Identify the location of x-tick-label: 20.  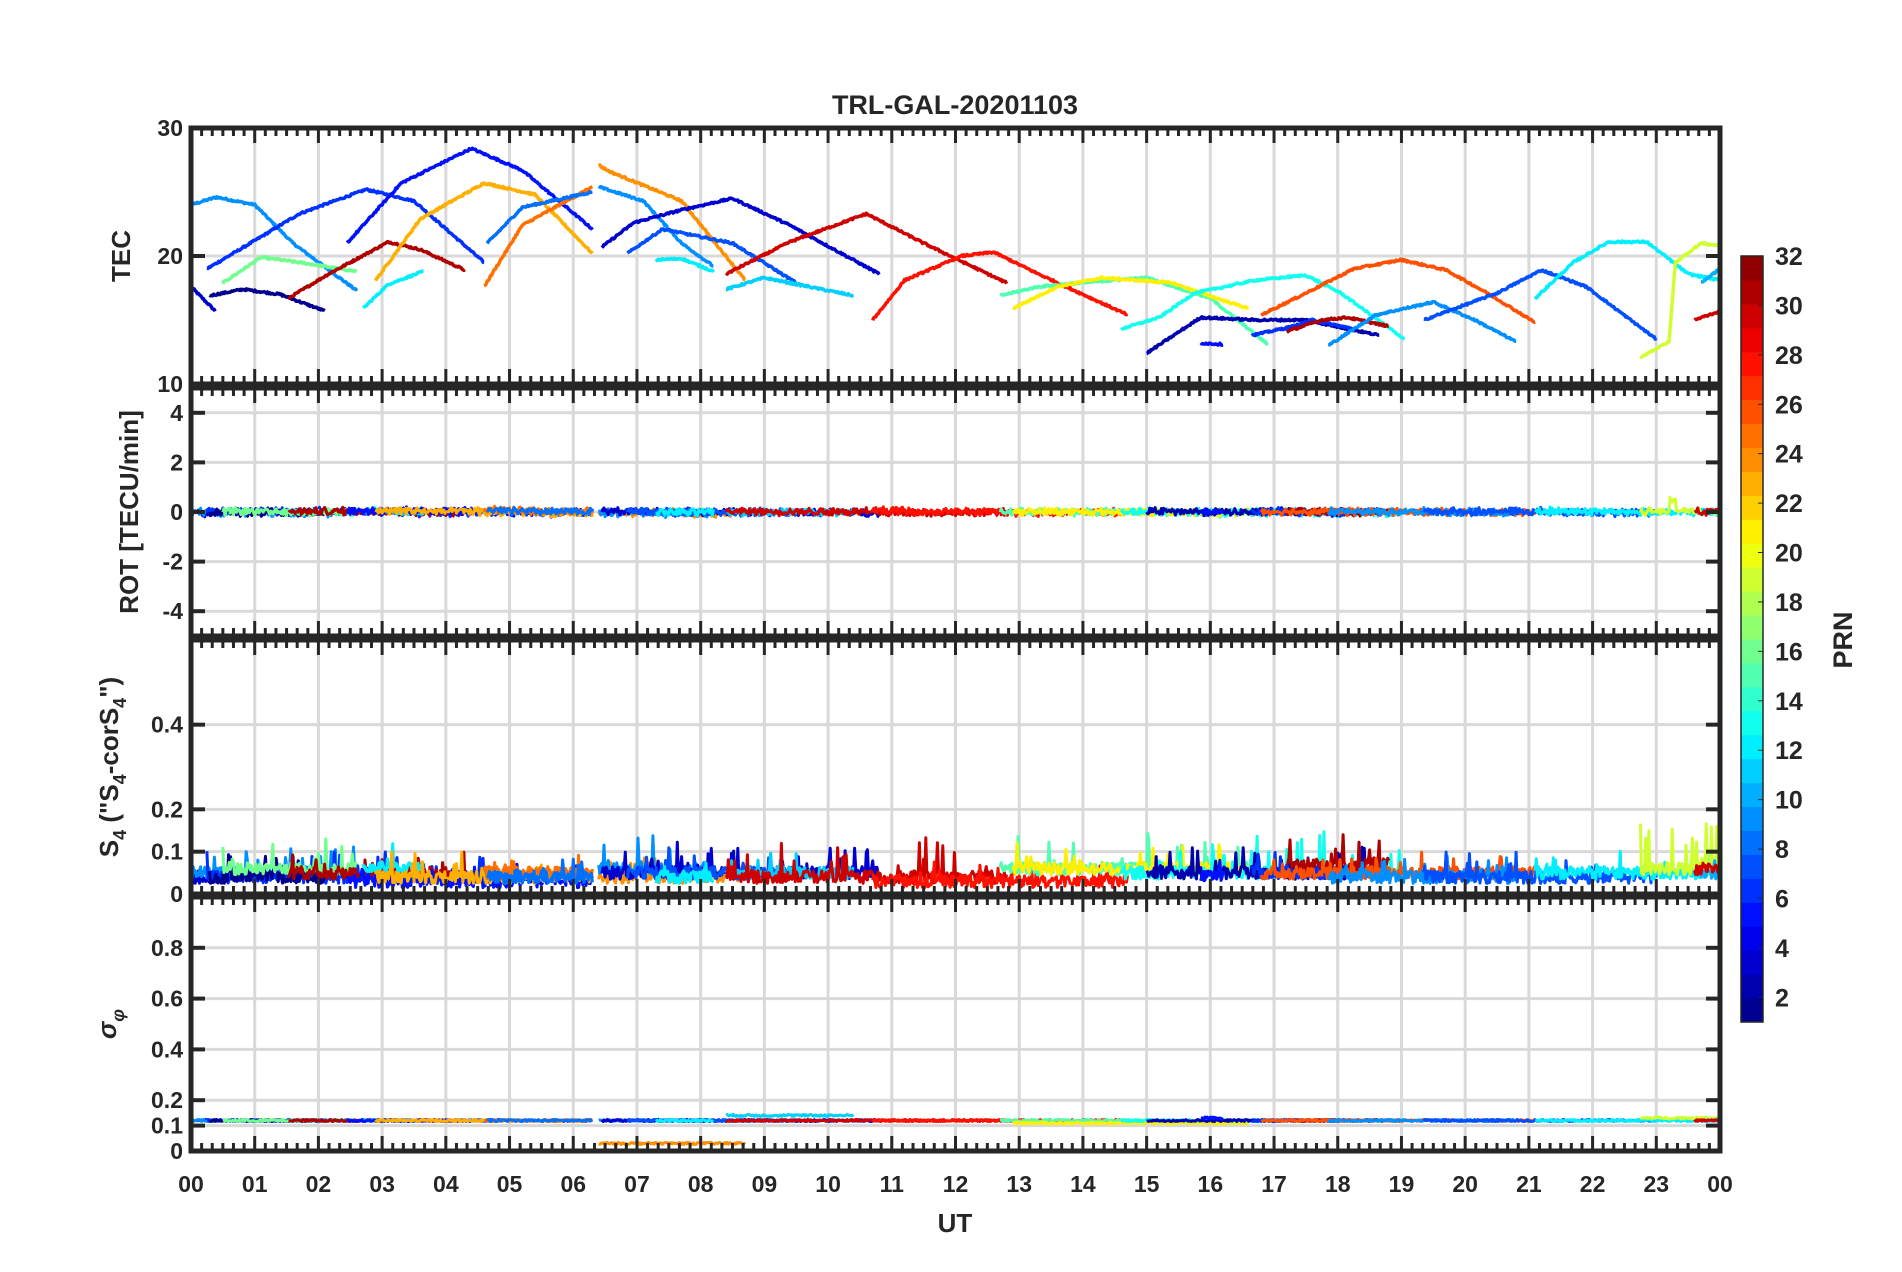
(1465, 1184).